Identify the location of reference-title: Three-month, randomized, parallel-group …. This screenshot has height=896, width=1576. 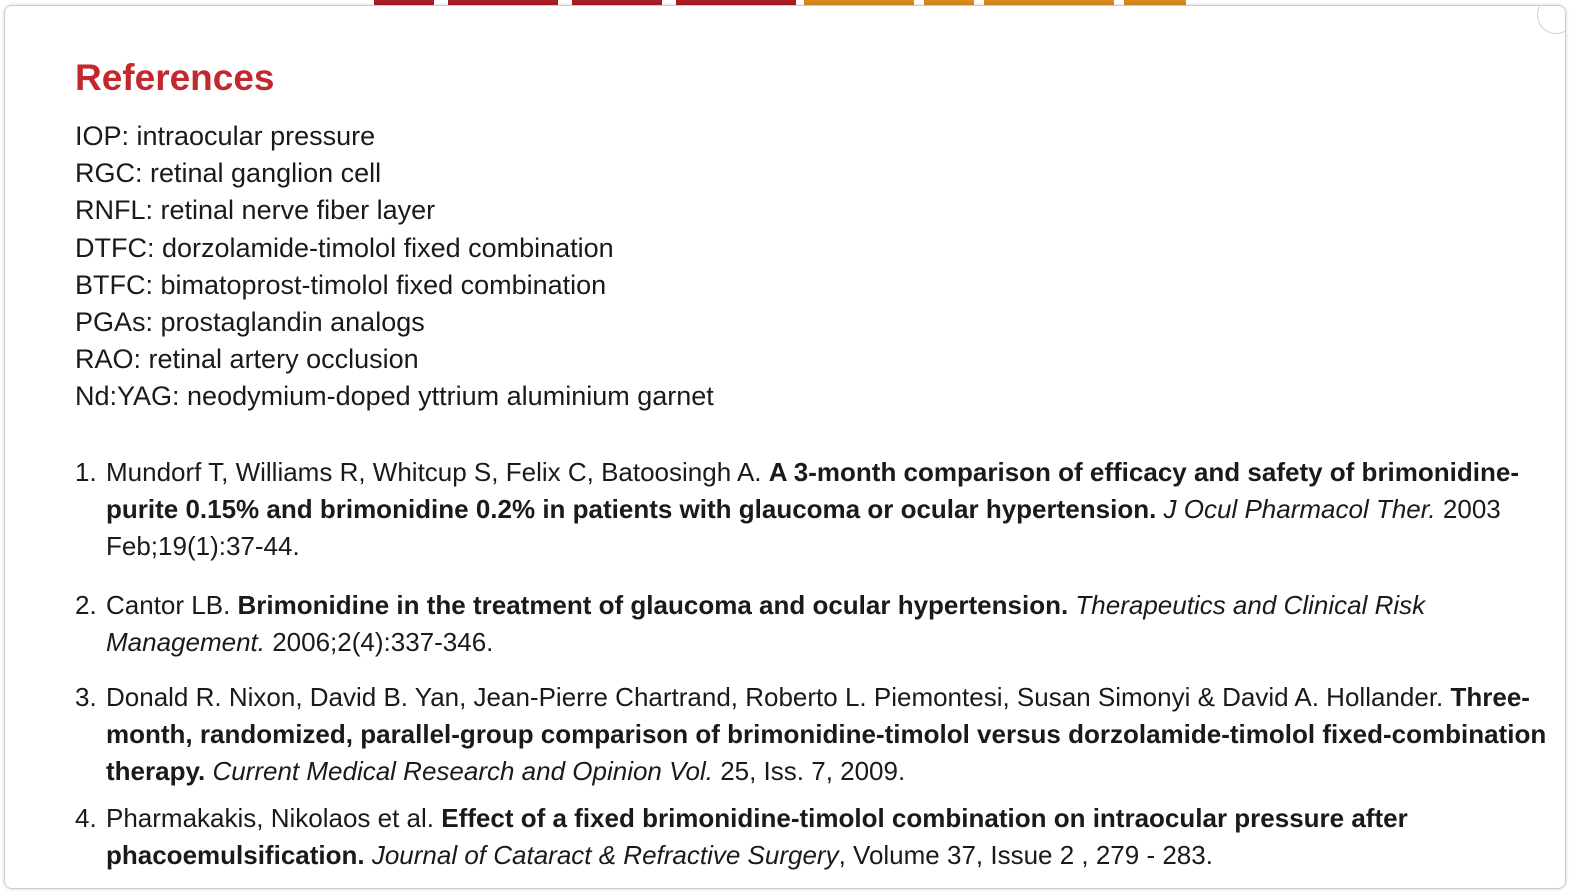
(826, 734).